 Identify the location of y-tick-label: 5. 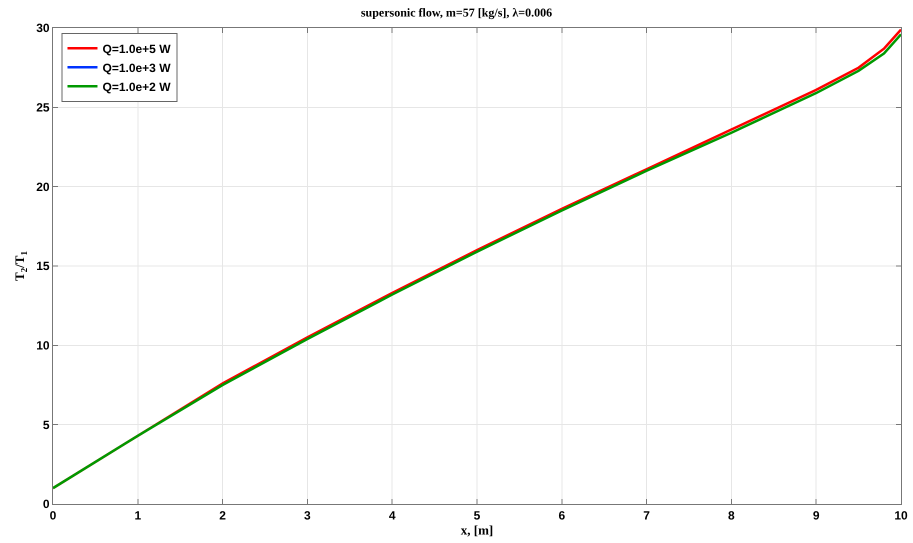
(46, 425).